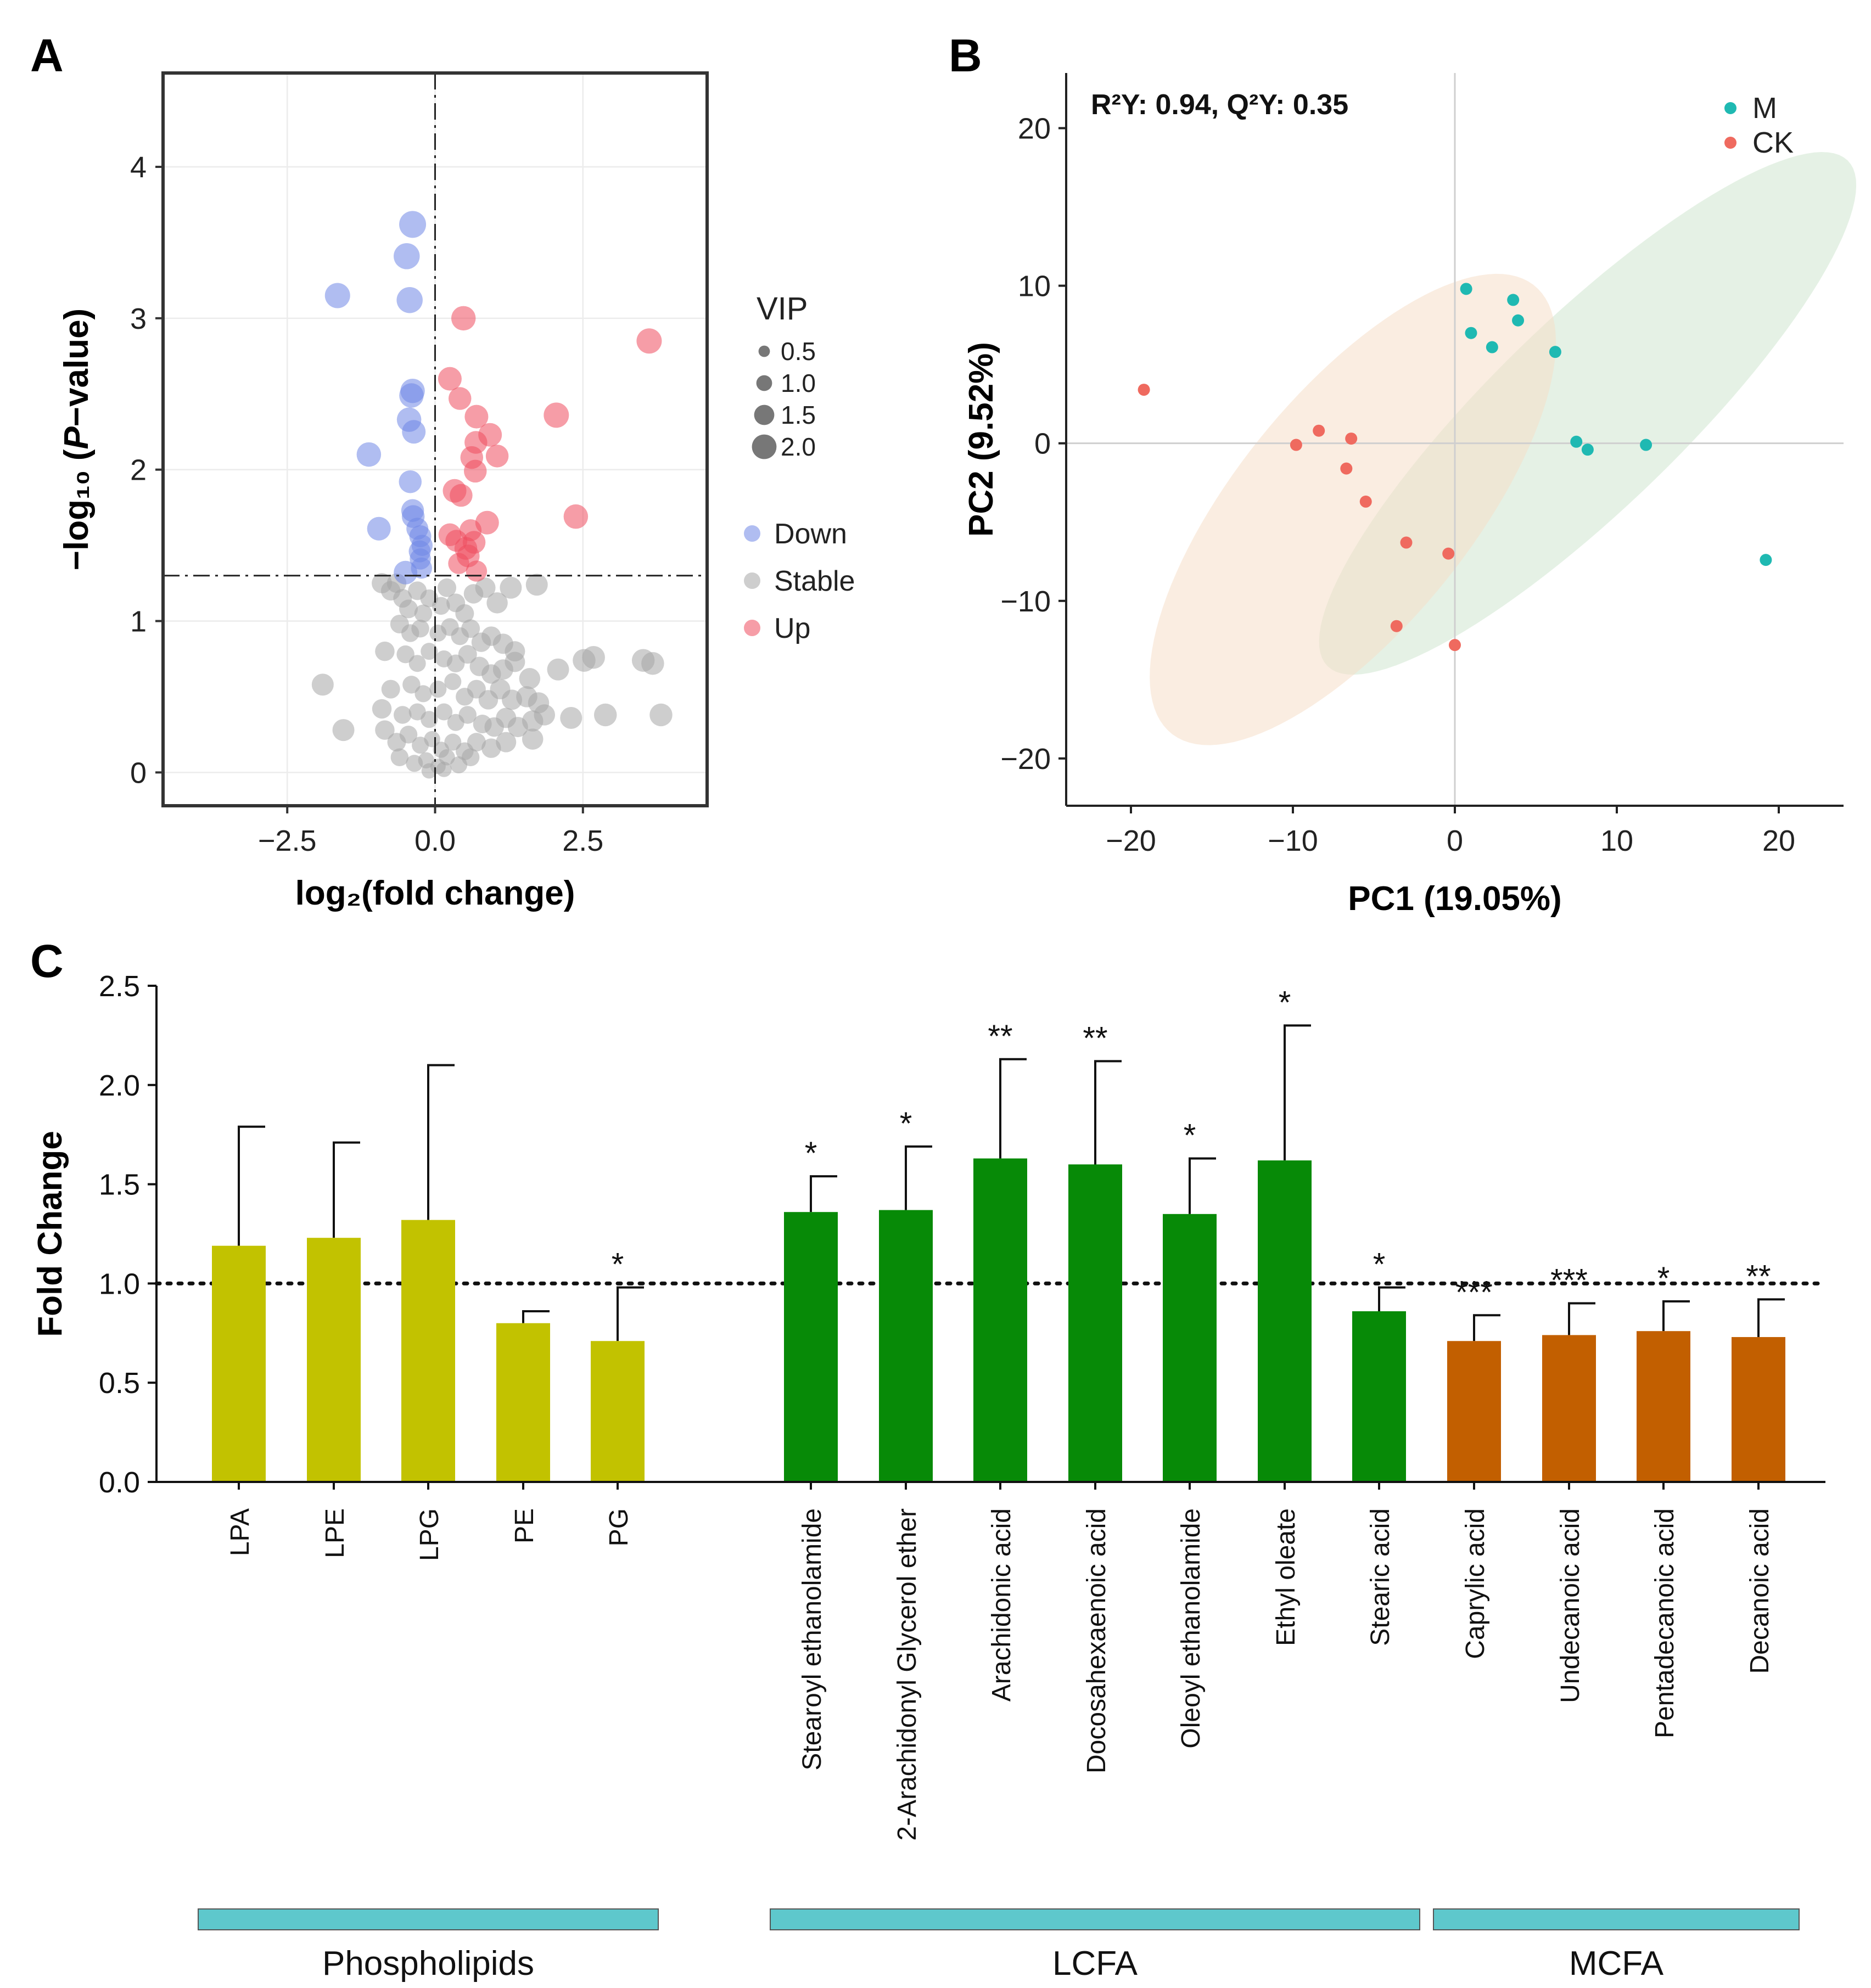 The image size is (1871, 1988). I want to click on x-tick-label-b: 0, so click(1455, 841).